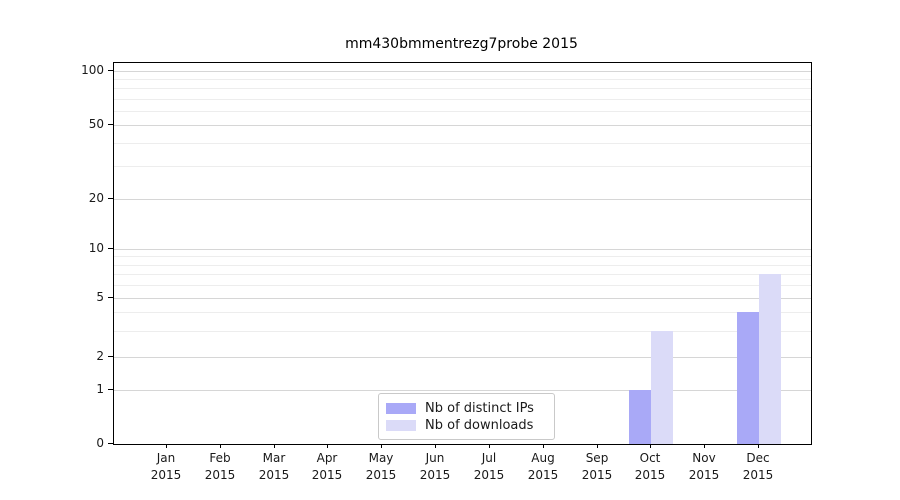 The image size is (900, 500). Describe the element at coordinates (96, 198) in the screenshot. I see `y-tick-label-20: 20` at that location.